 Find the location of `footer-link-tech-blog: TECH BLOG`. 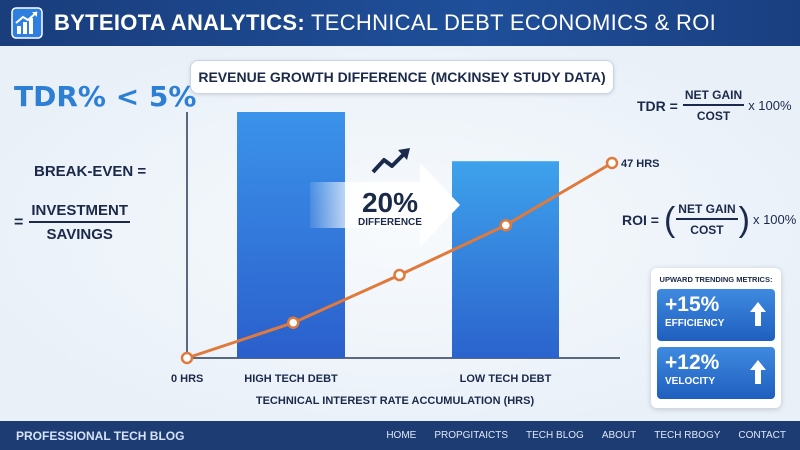

footer-link-tech-blog: TECH BLOG is located at coordinates (555, 435).